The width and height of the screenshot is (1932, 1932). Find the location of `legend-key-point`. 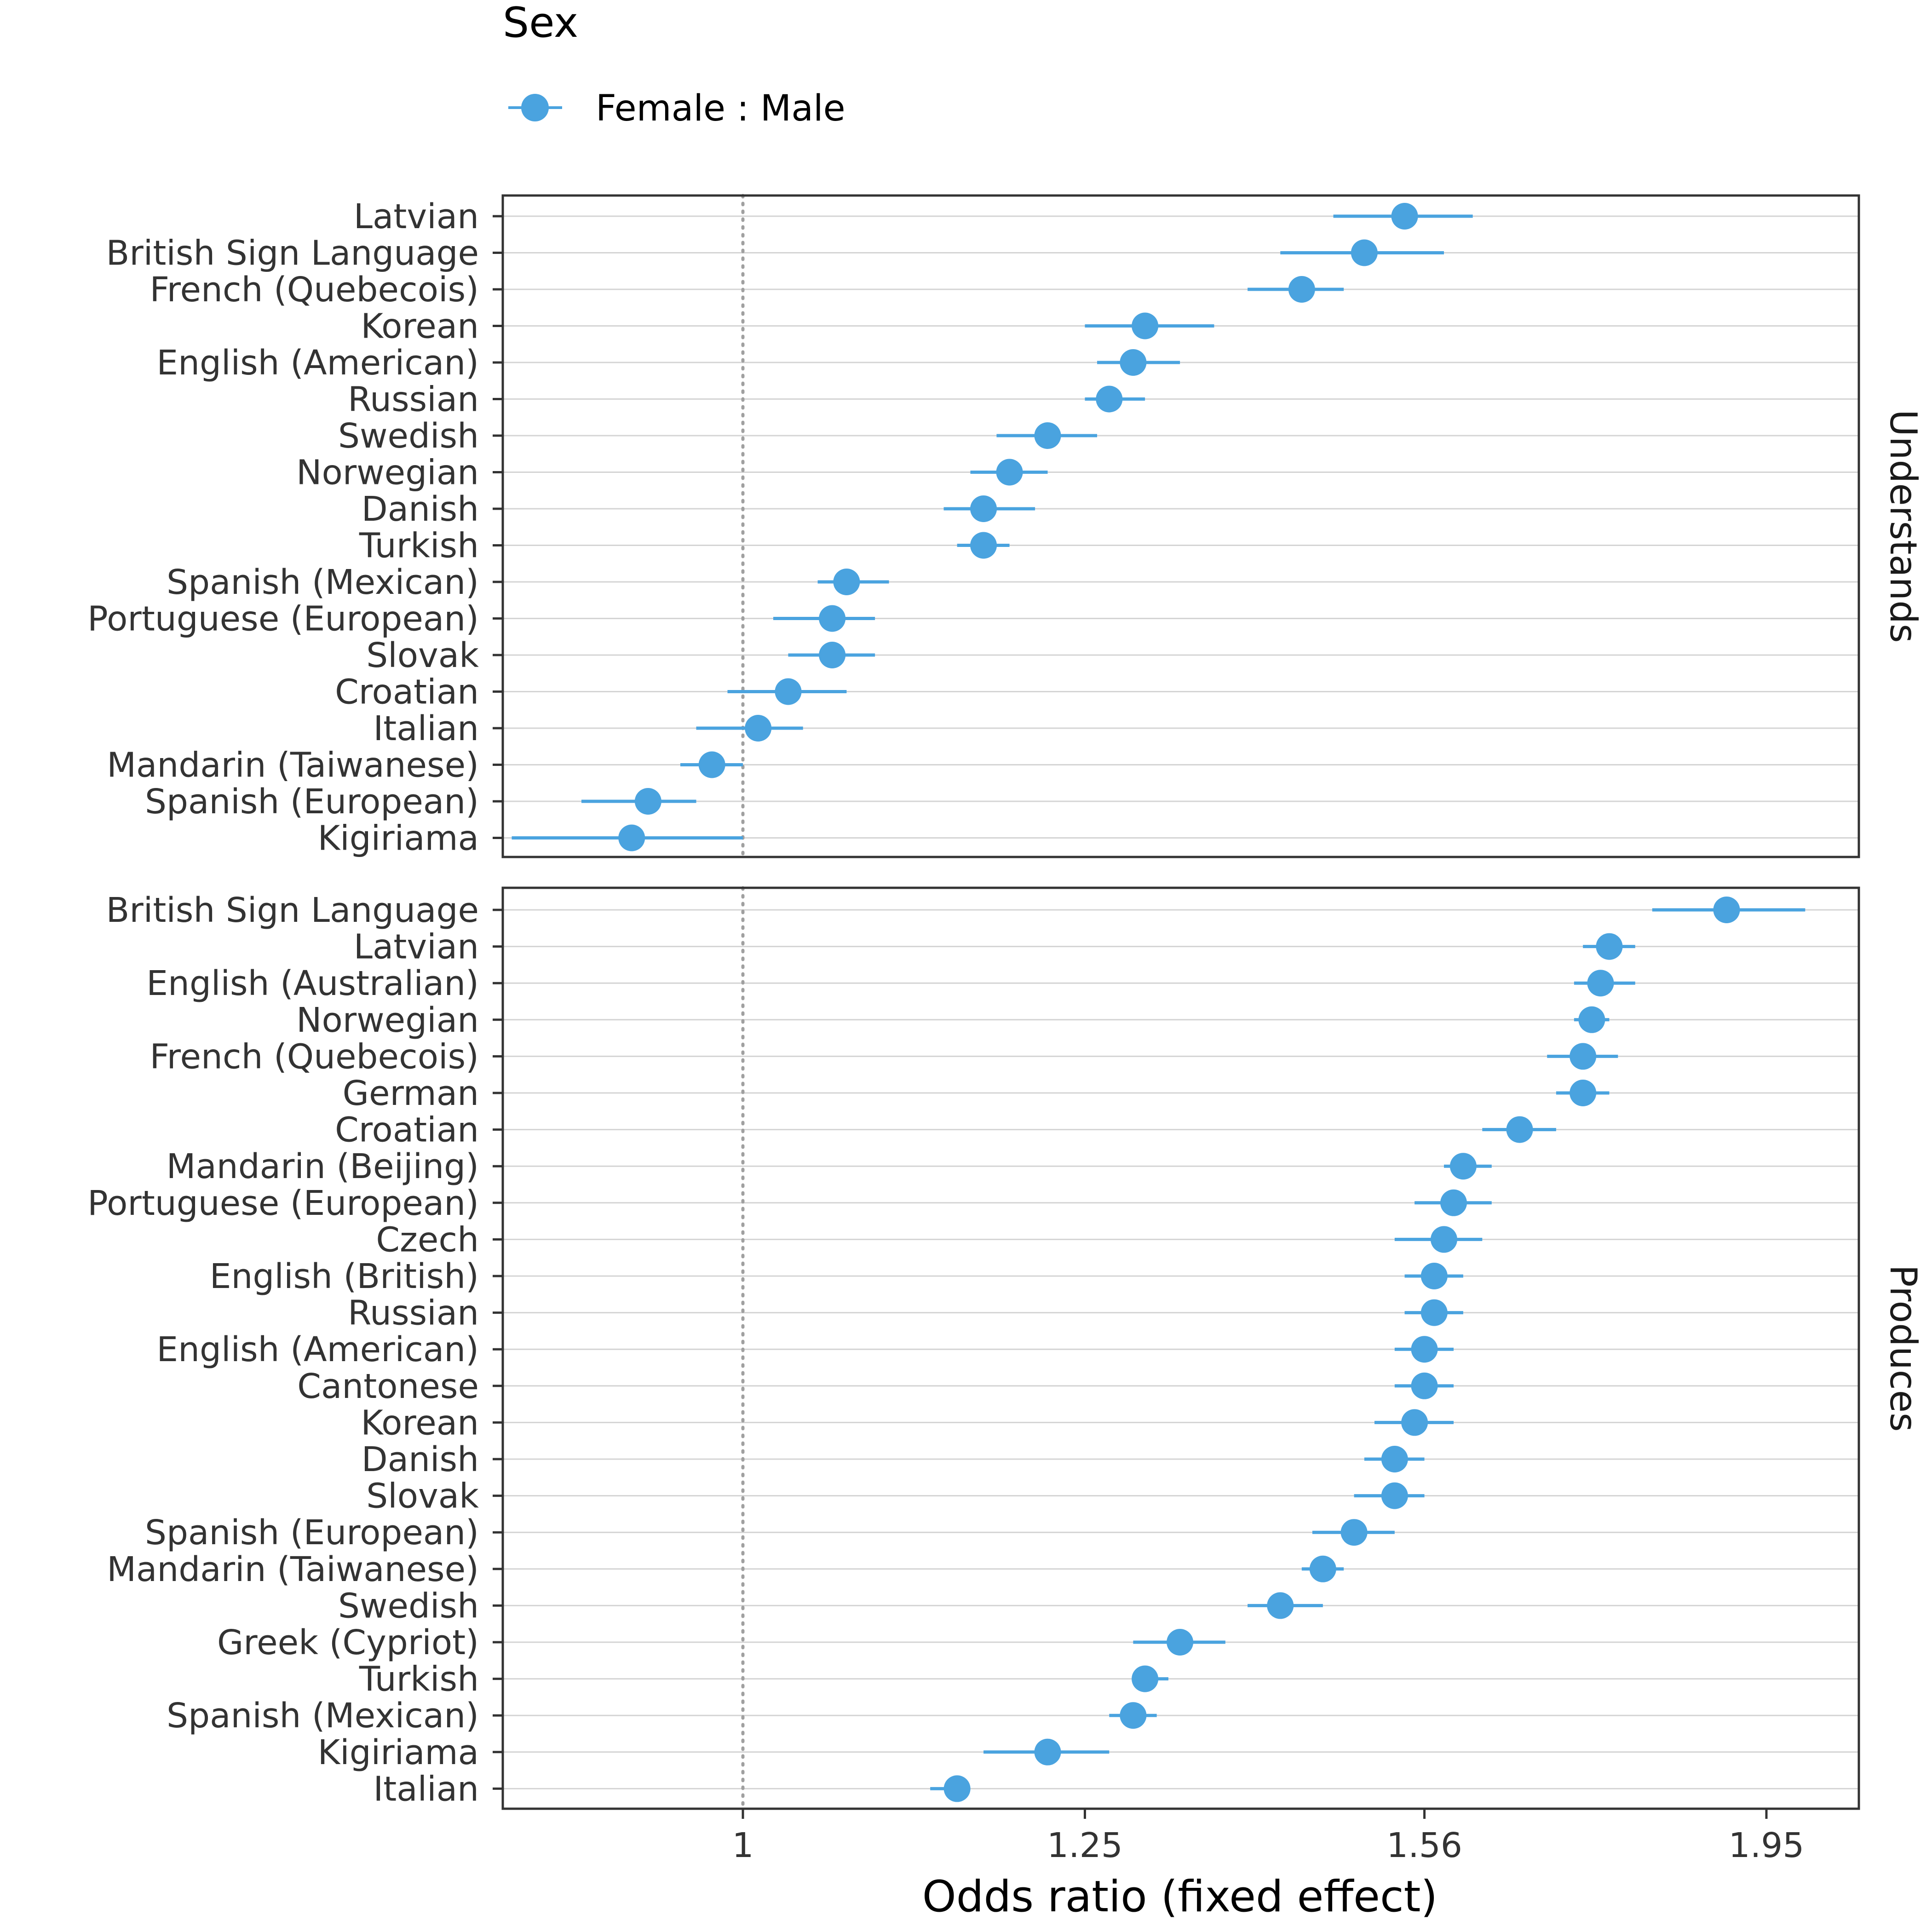

legend-key-point is located at coordinates (535, 107).